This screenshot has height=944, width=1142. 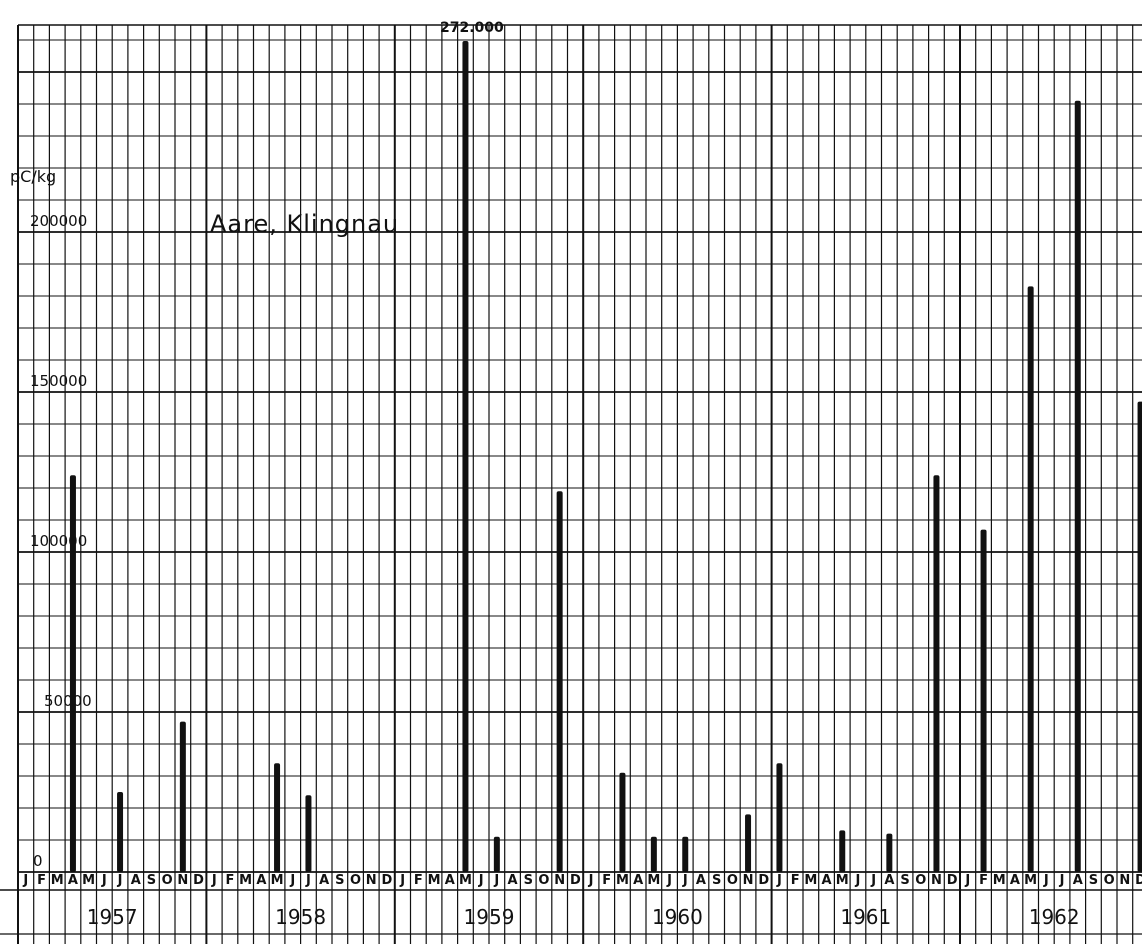 I want to click on y-axis-unit-label: pC/kg, so click(x=33, y=176).